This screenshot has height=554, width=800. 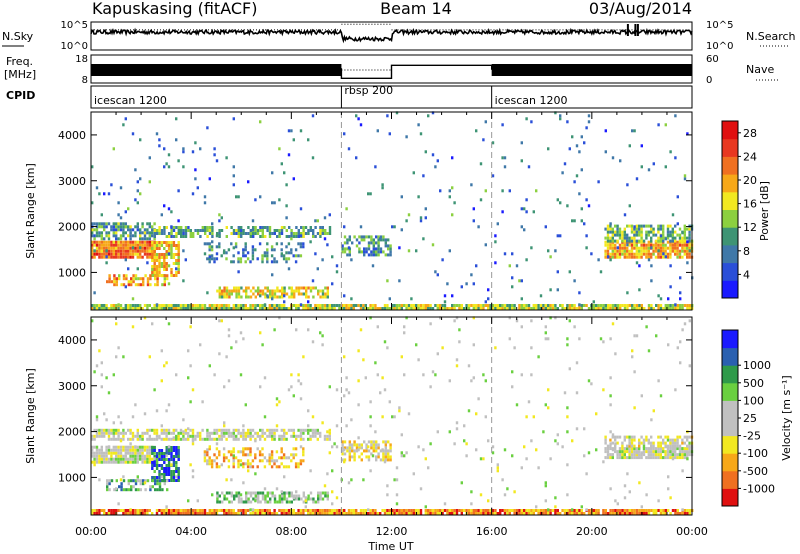 I want to click on power-colorbar-tick-label-2: 12, so click(x=750, y=227).